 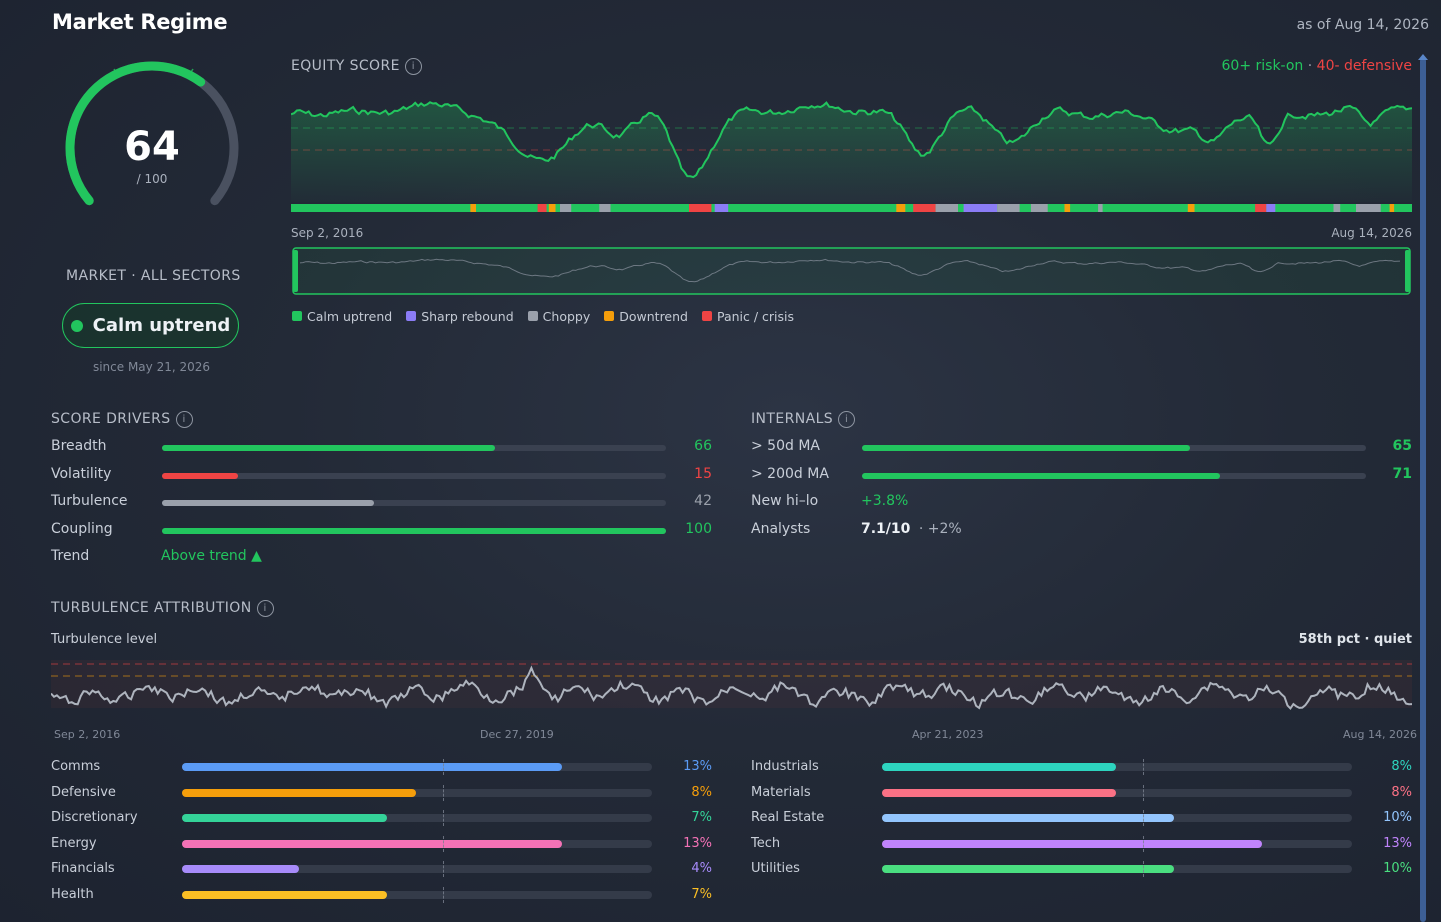 What do you see at coordinates (517, 734) in the screenshot?
I see `turb-date-2: Dec 27, 2019` at bounding box center [517, 734].